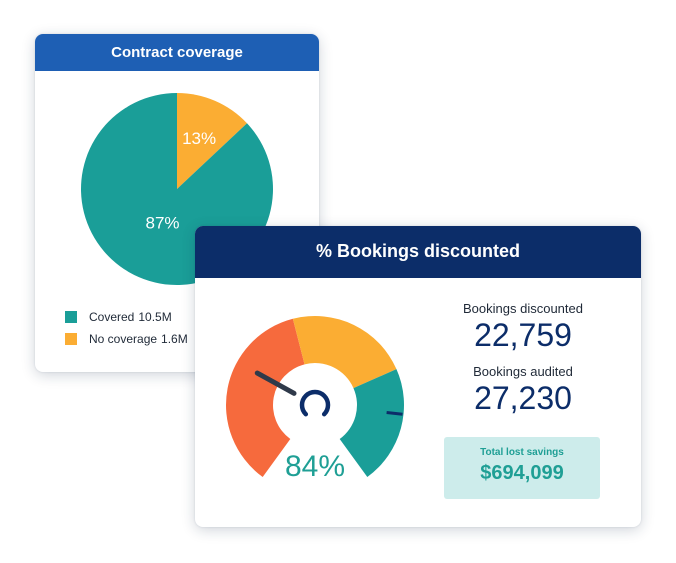 This screenshot has width=676, height=563. I want to click on pie-slice-label: 87%, so click(162, 222).